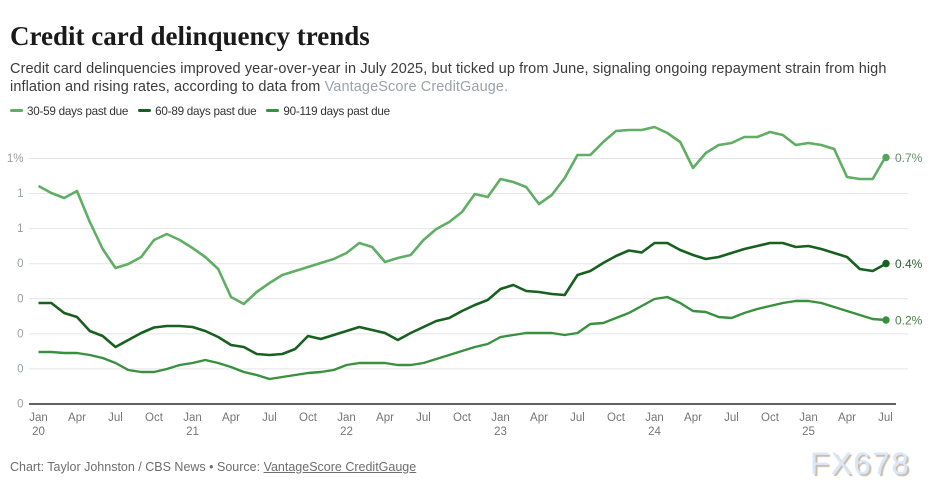 Image resolution: width=940 pixels, height=500 pixels. What do you see at coordinates (38, 432) in the screenshot?
I see `svg-text: 20` at bounding box center [38, 432].